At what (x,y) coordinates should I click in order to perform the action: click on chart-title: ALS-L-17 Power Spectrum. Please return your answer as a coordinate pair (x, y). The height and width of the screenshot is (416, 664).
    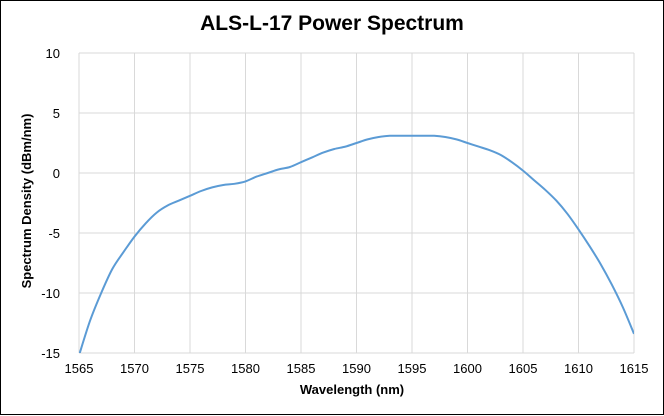
    Looking at the image, I should click on (332, 23).